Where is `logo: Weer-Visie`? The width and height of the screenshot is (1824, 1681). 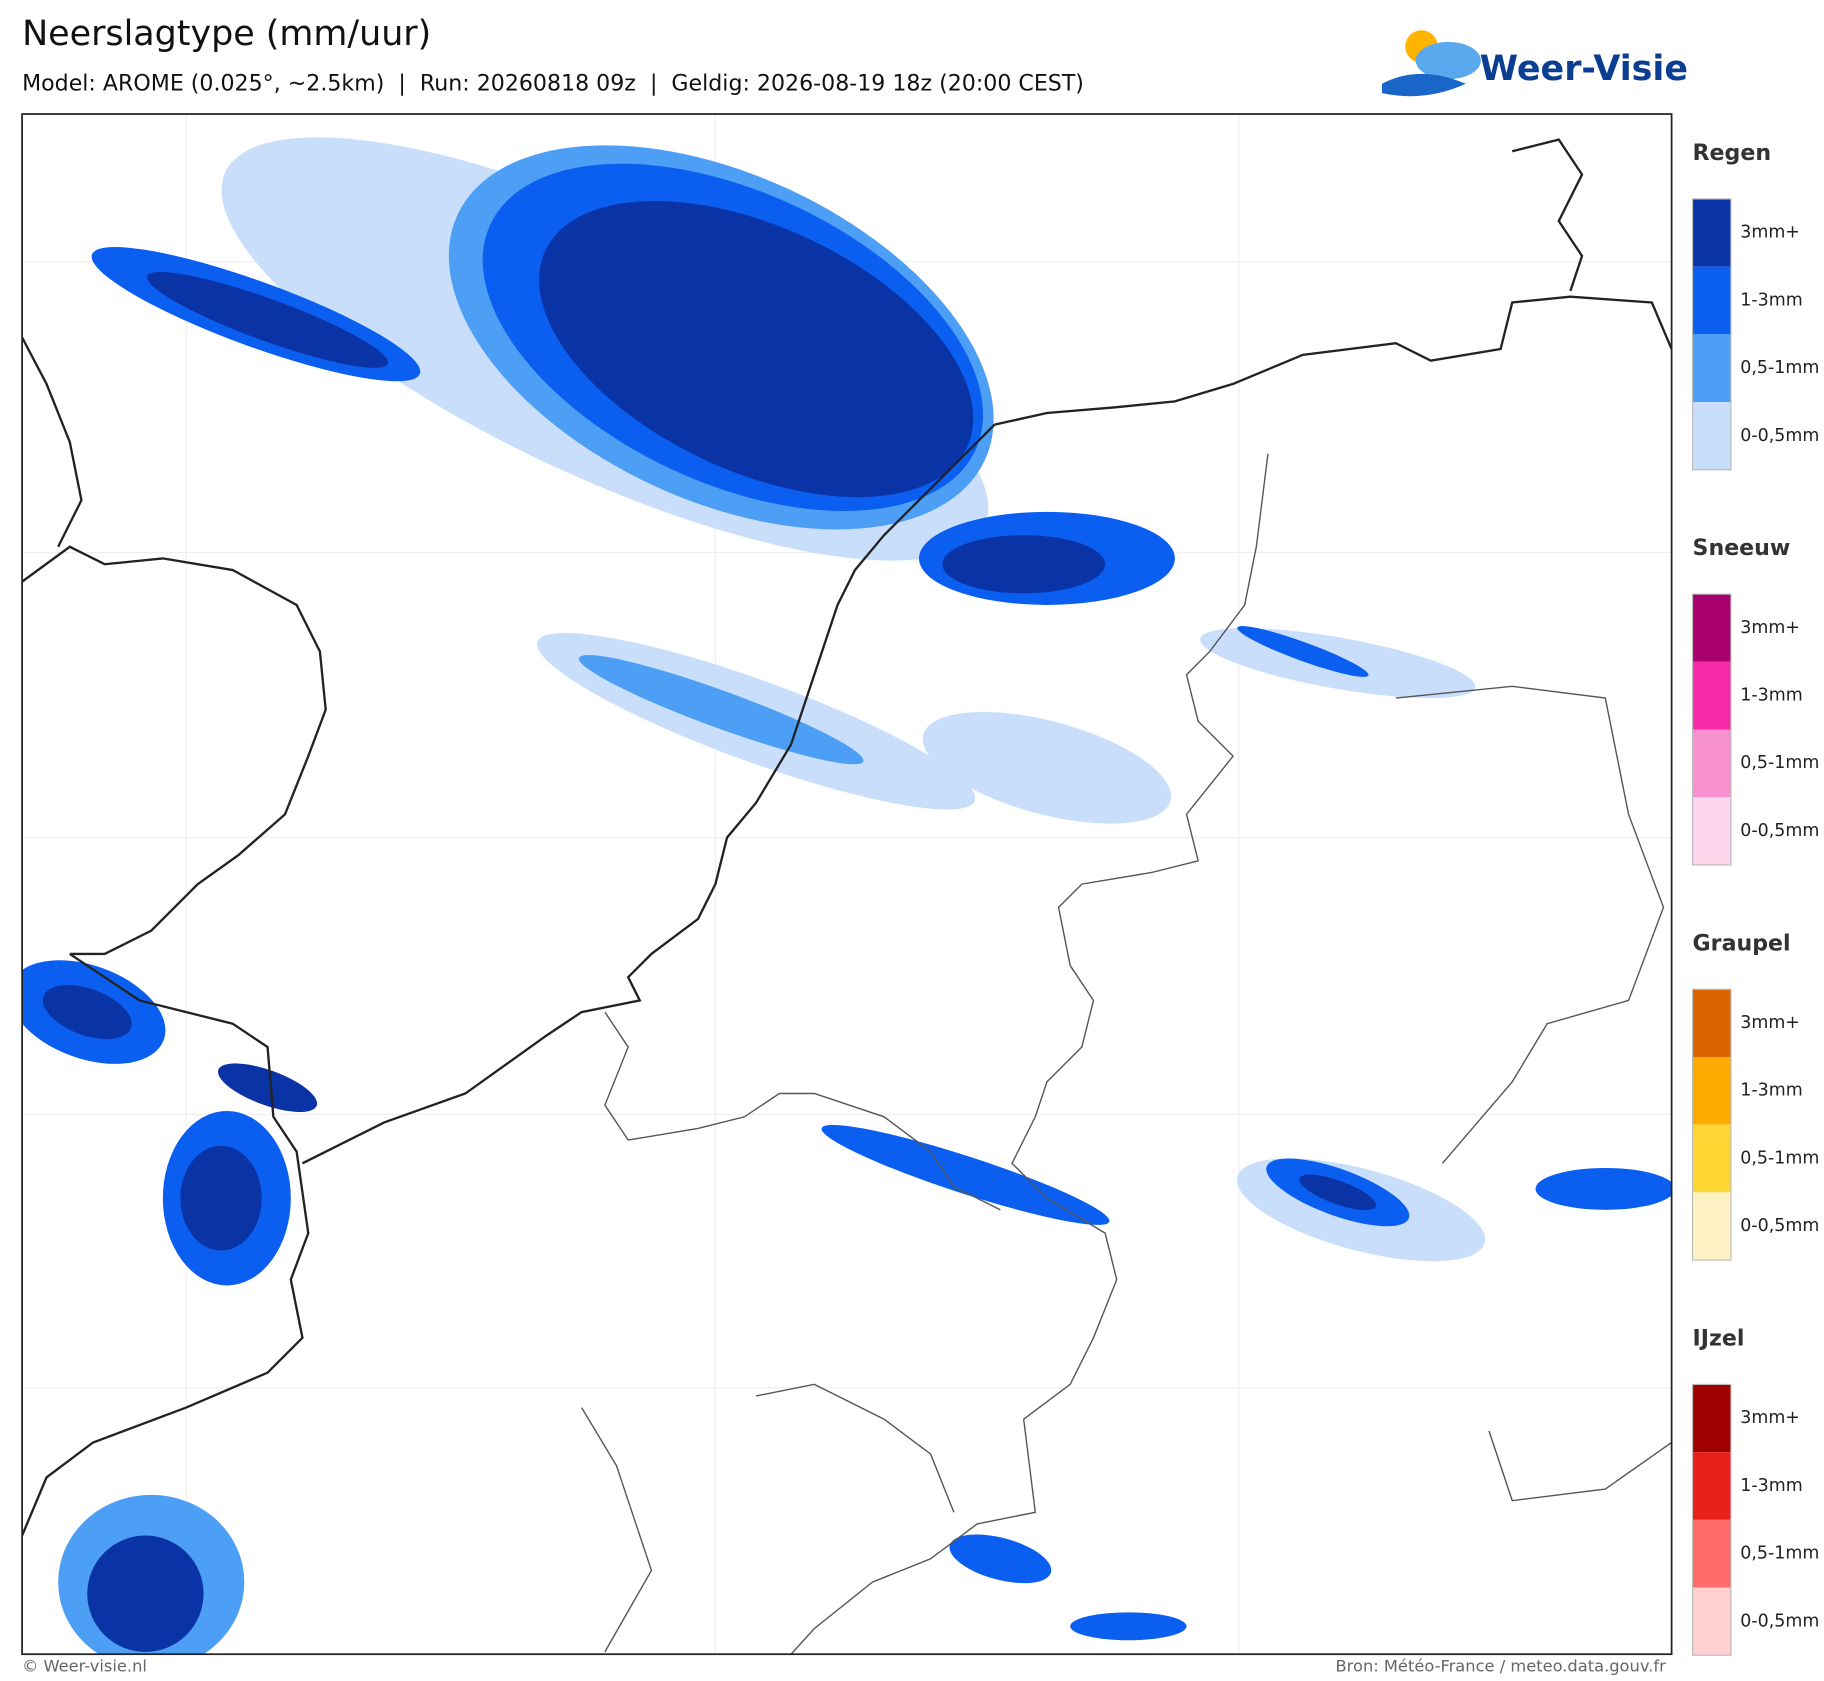 logo: Weer-Visie is located at coordinates (1534, 63).